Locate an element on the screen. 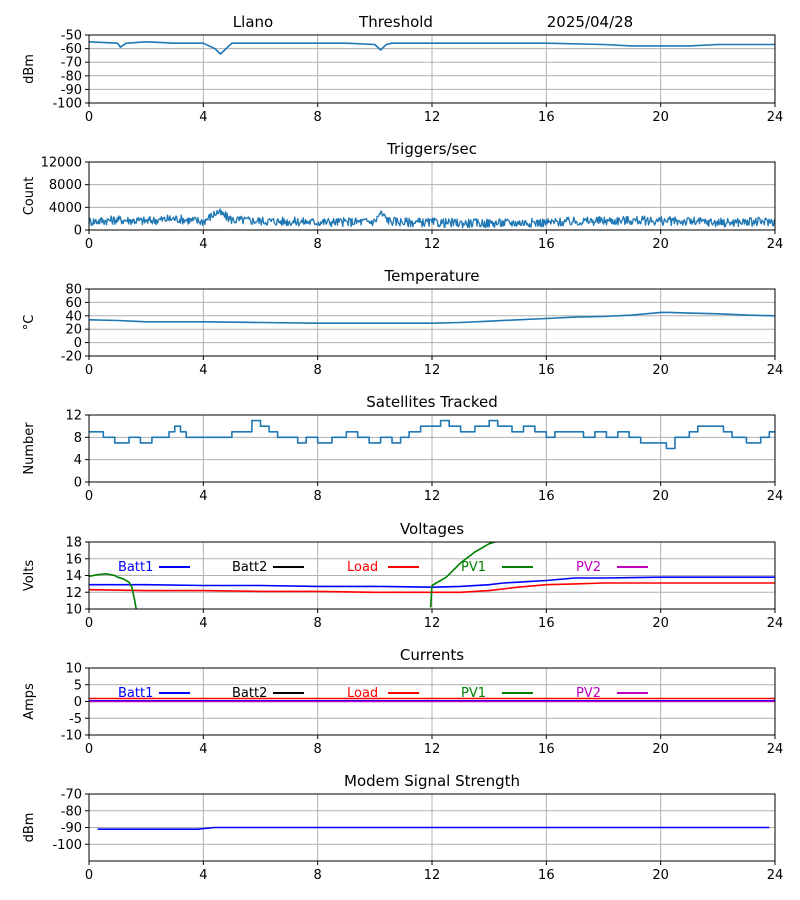  y-axis-label: Volts is located at coordinates (29, 576).